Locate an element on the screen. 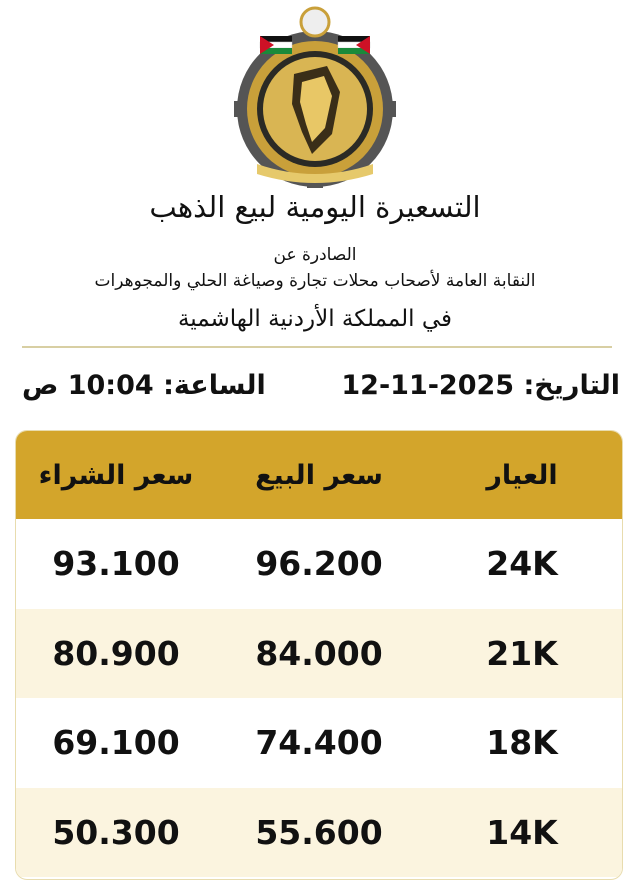 The image size is (630, 888). union-logo is located at coordinates (315, 97).